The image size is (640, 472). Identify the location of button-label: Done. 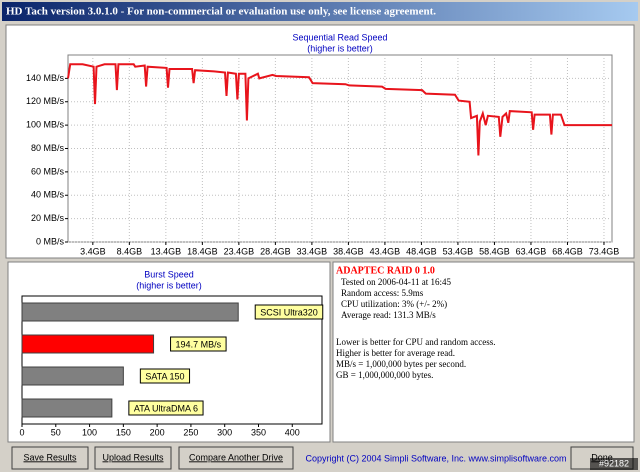
(602, 457).